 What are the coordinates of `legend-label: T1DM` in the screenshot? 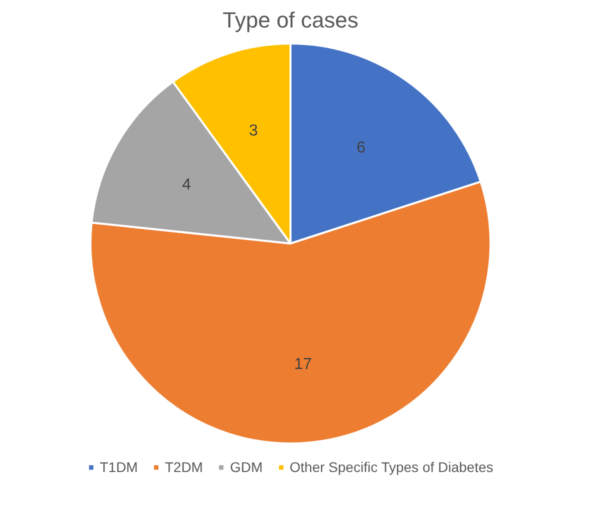 It's located at (119, 467).